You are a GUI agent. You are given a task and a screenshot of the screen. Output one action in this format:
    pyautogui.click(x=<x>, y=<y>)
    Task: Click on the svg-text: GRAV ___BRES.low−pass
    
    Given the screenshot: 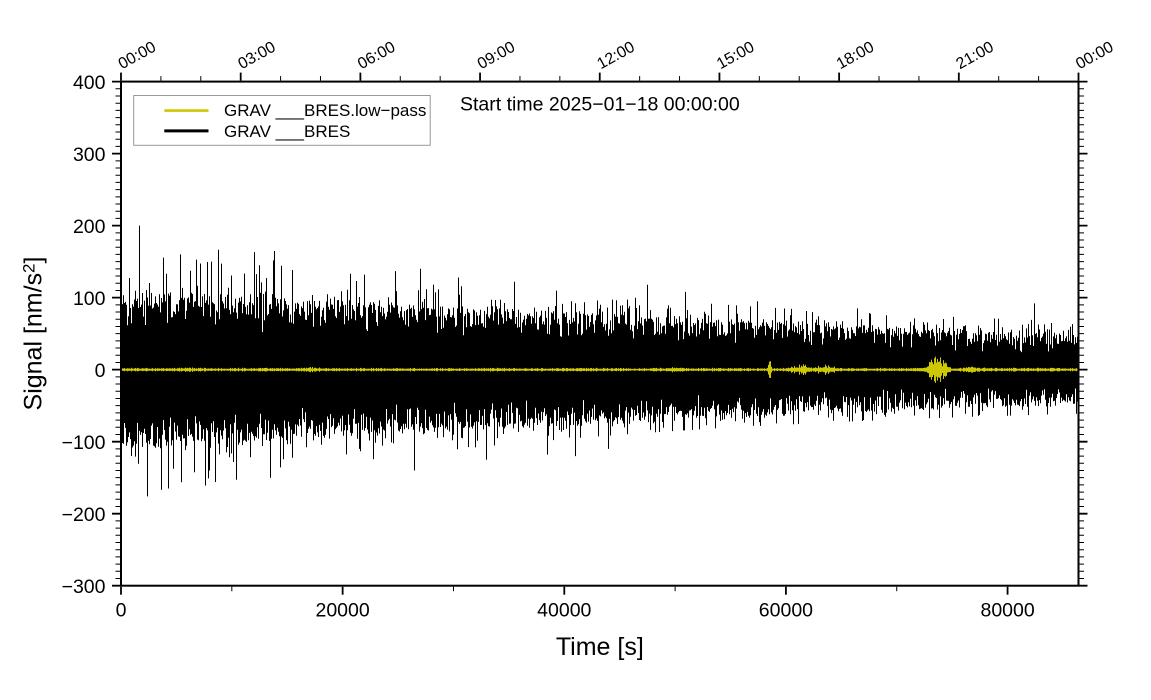 What is the action you would take?
    pyautogui.click(x=325, y=110)
    